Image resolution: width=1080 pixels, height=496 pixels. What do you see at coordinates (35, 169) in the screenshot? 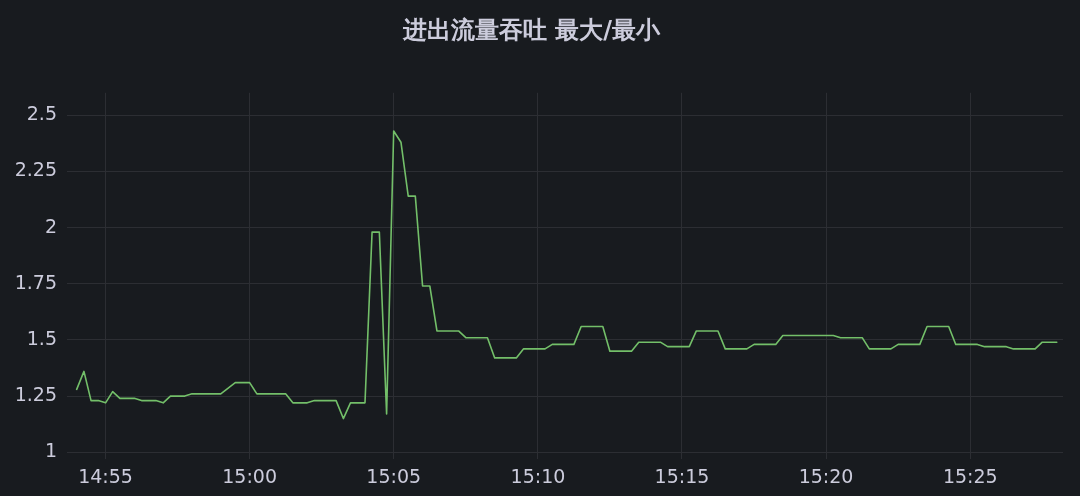
I see `y-tick-label: 2.25` at bounding box center [35, 169].